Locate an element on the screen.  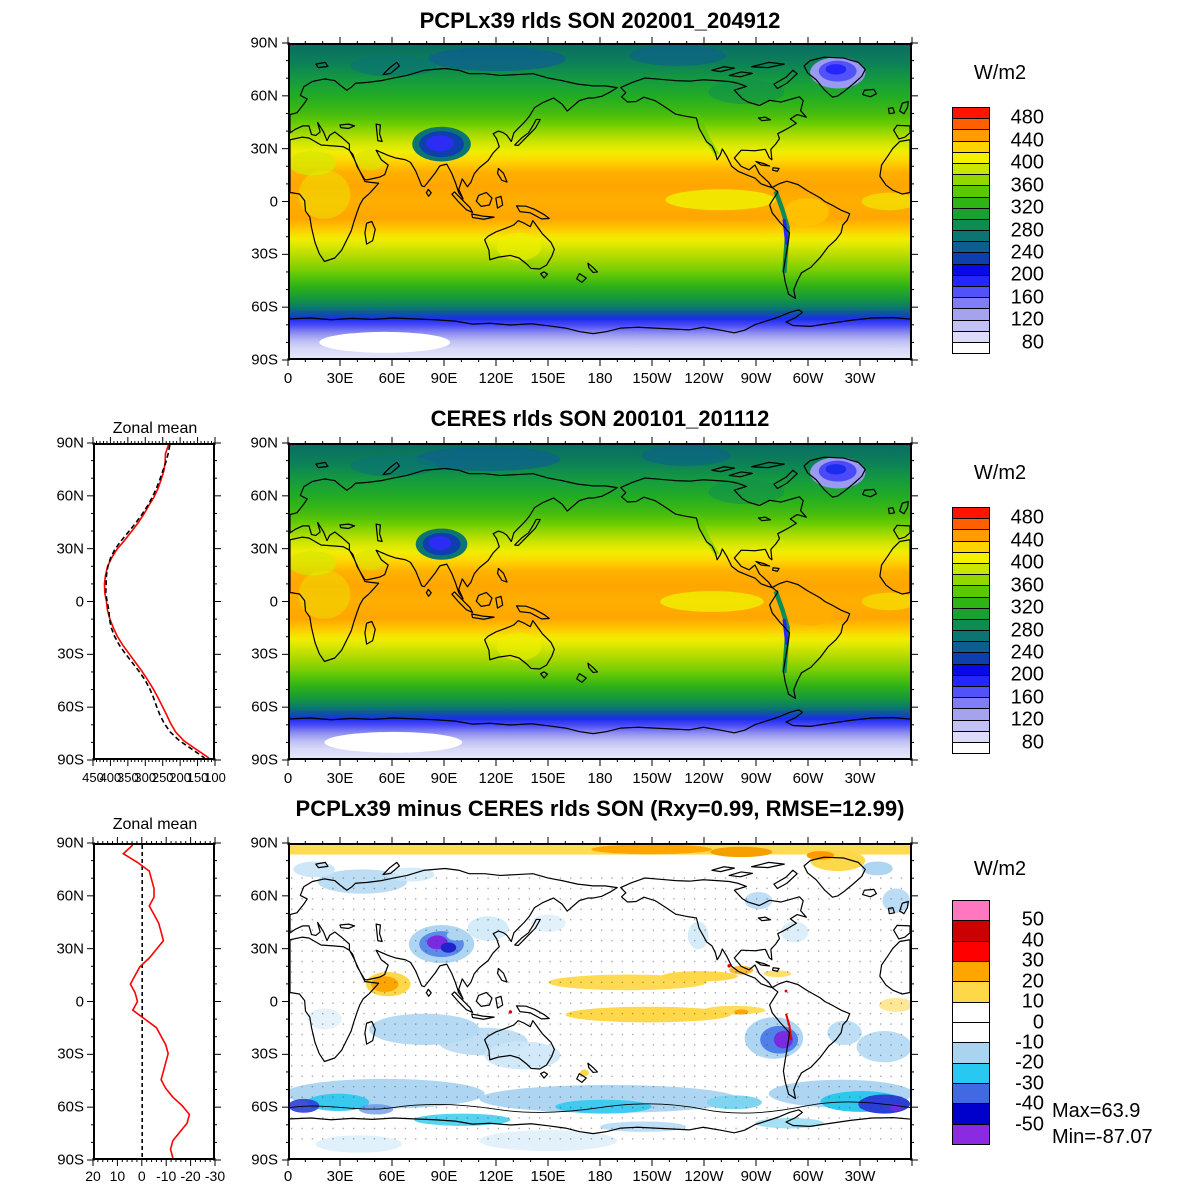
series-pcplx39-minus-ceres is located at coordinates (156, 1001).